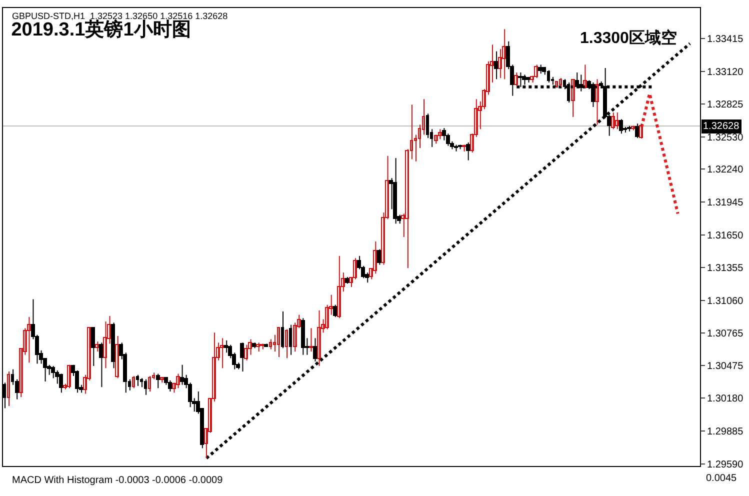 The image size is (749, 496). Describe the element at coordinates (721, 126) in the screenshot. I see `ref-line-label: 1.32628` at that location.